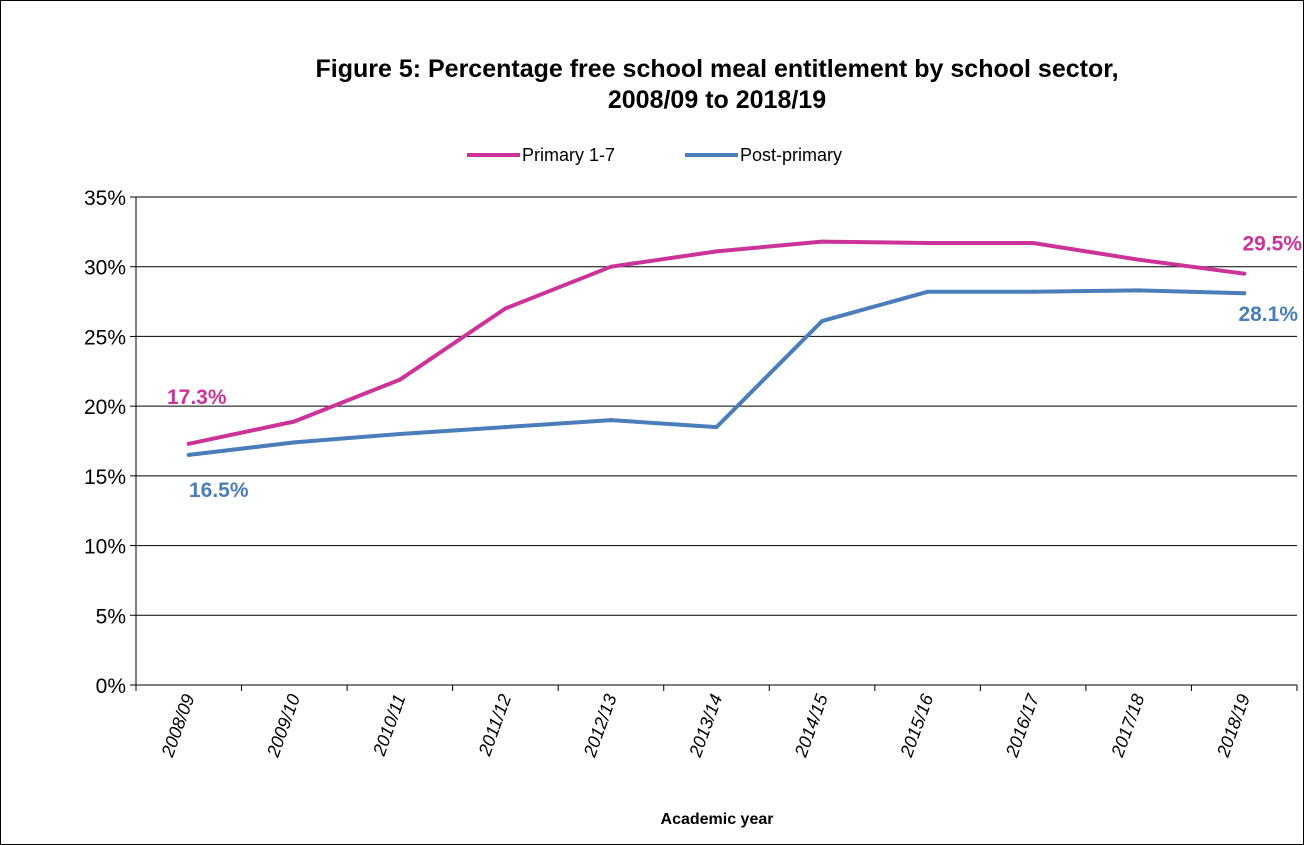  Describe the element at coordinates (654, 155) in the screenshot. I see `legend: Primary 1-7 Post-primary` at that location.